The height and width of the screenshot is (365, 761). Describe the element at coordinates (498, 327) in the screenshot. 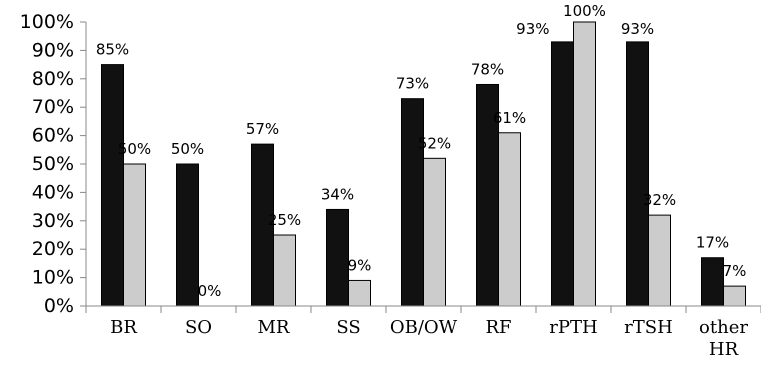

I see `x-tick-label: RF` at that location.